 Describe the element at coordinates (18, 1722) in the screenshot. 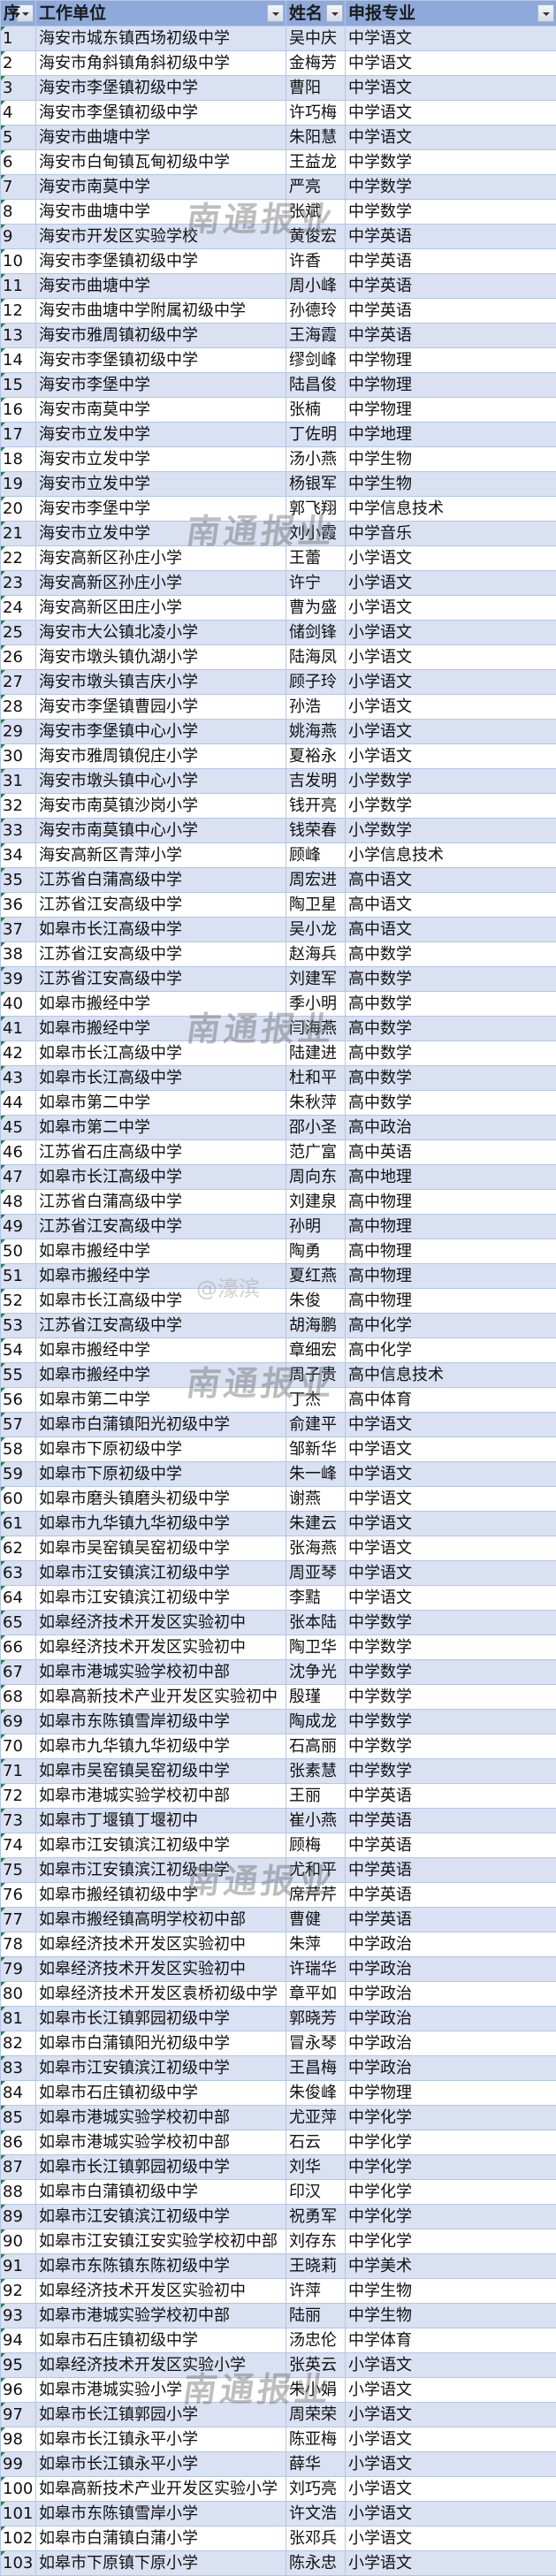

I see `cell-seq: 69` at that location.